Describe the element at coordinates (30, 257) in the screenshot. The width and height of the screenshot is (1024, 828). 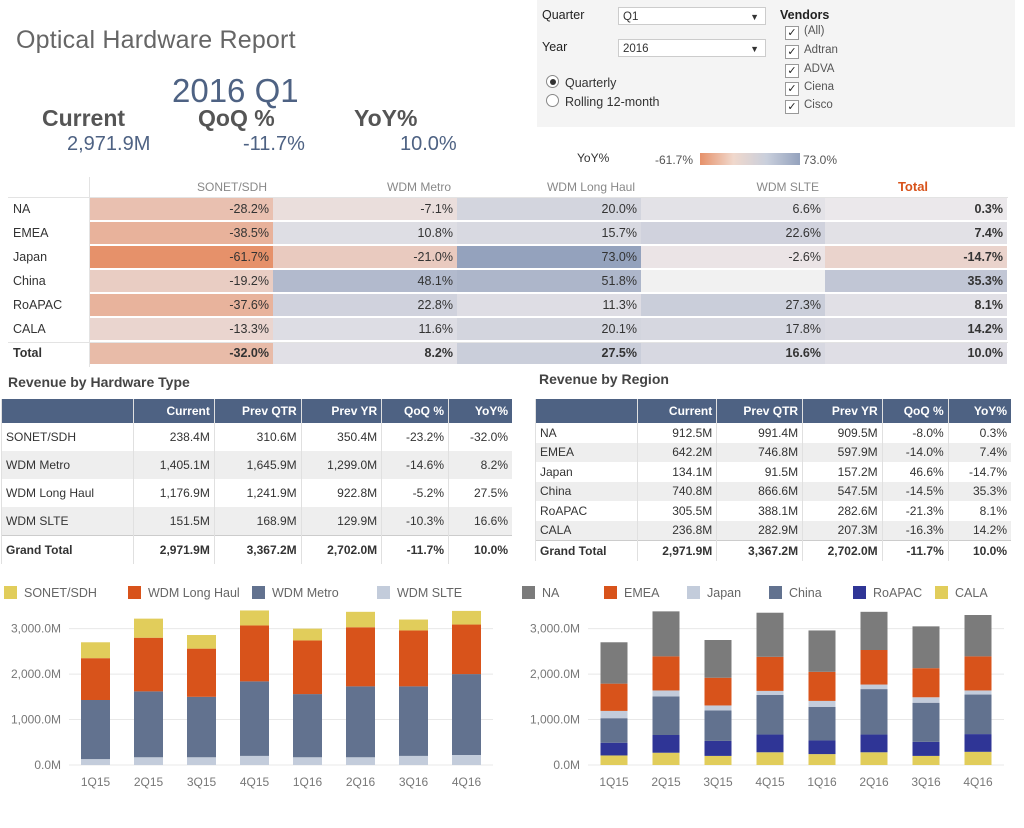
I see `heat-row-label: Japan` at that location.